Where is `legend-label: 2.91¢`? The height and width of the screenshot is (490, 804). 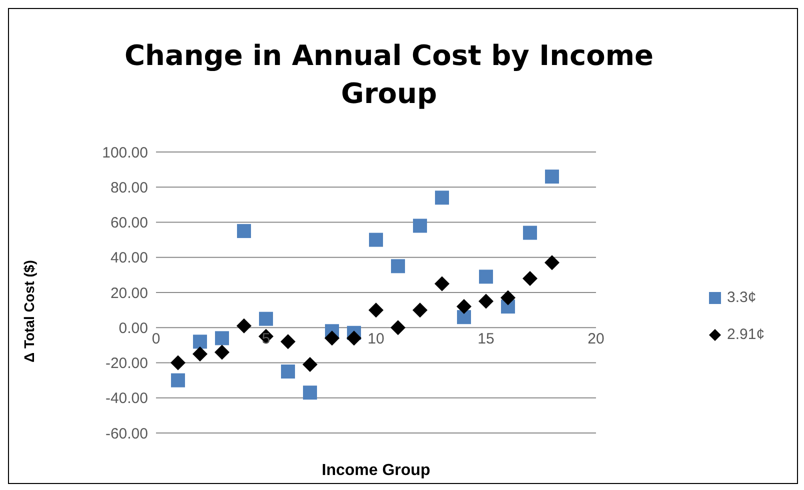
legend-label: 2.91¢ is located at coordinates (746, 334).